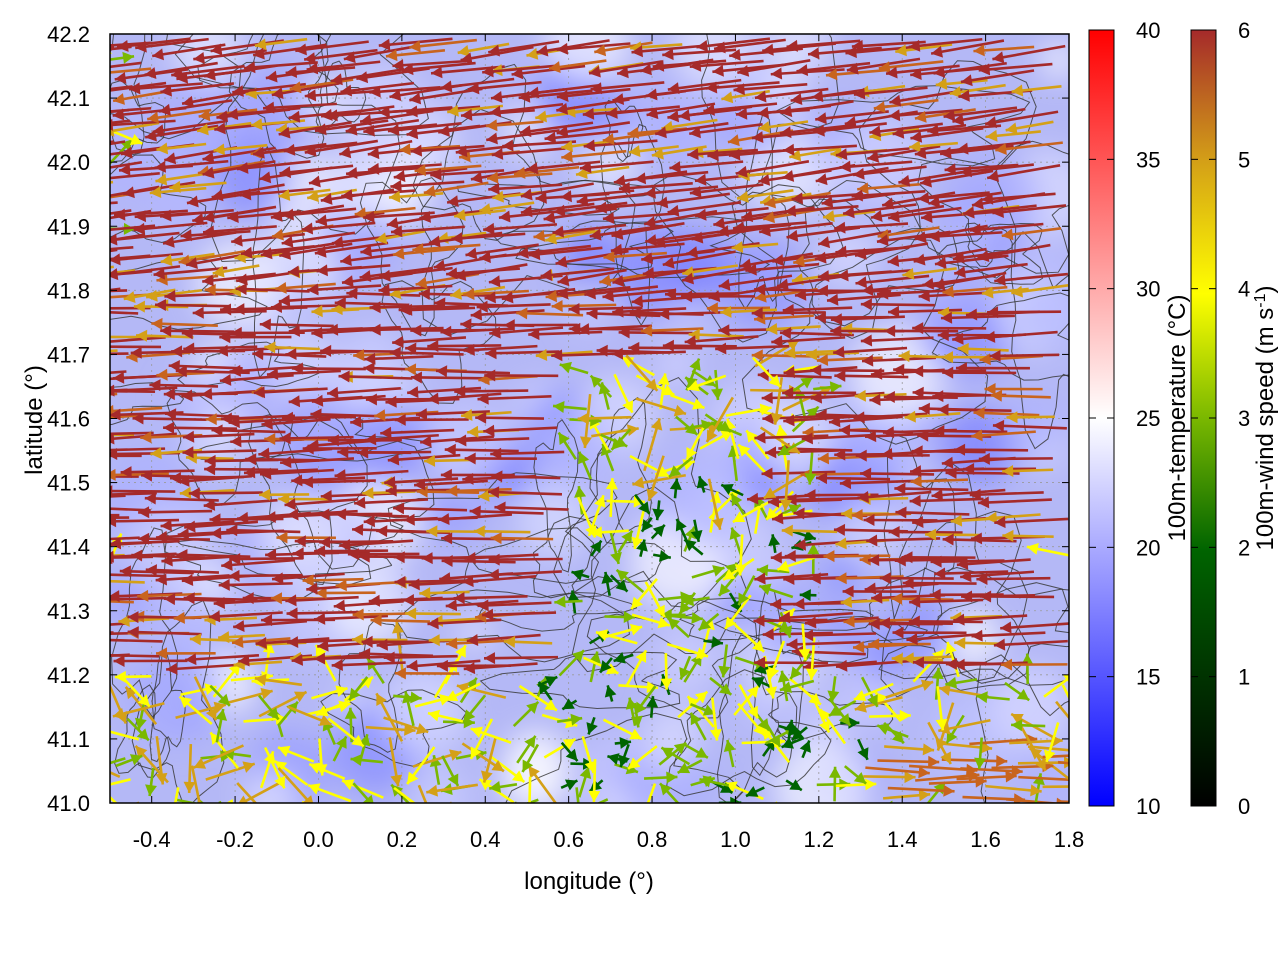  Describe the element at coordinates (176, 87) in the screenshot. I see `contour-line` at that location.